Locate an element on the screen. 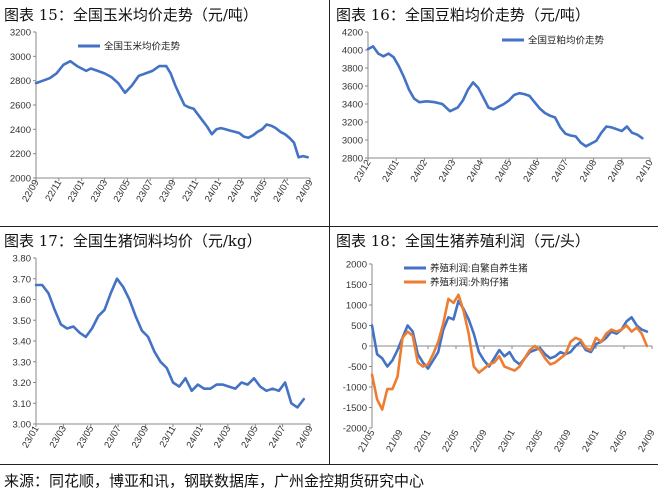  vertical-divider is located at coordinates (329, 232).